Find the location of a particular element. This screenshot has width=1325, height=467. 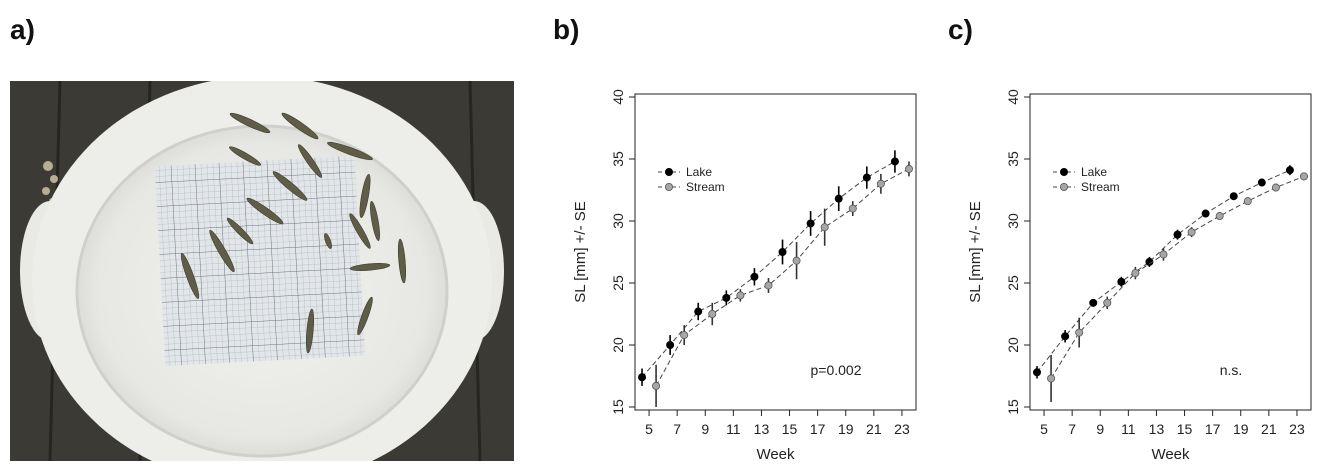

significance-annotation: n.s. is located at coordinates (1231, 370).